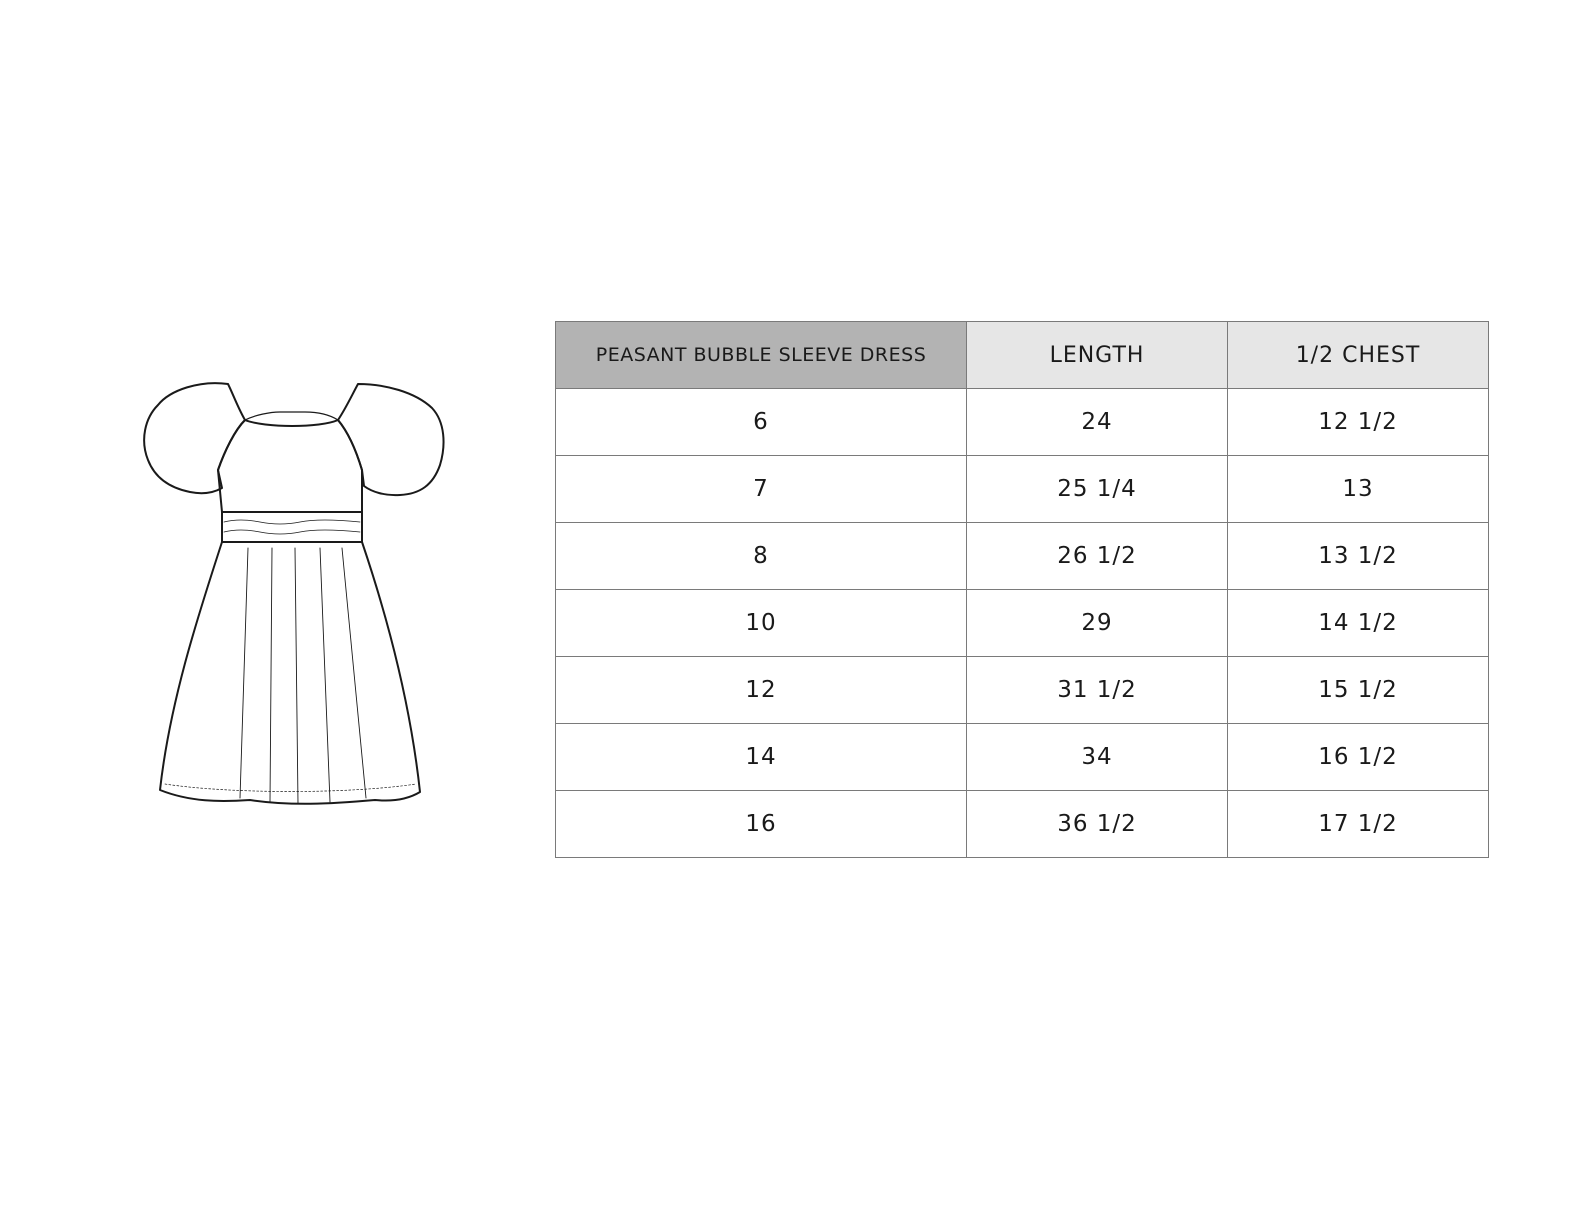  What do you see at coordinates (761, 623) in the screenshot?
I see `size-cell: 10` at bounding box center [761, 623].